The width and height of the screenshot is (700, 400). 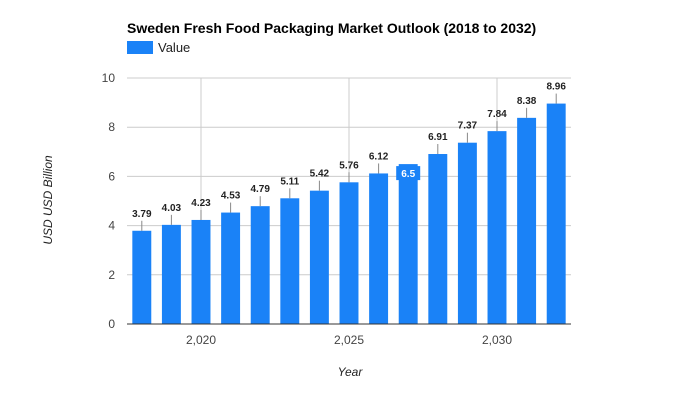 I want to click on data-label: 4.53, so click(x=231, y=196).